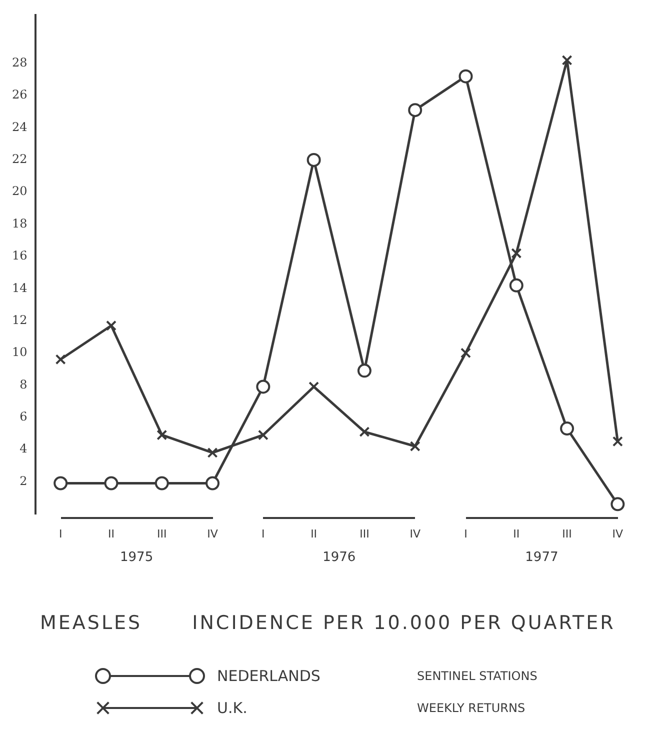 This screenshot has height=749, width=651. I want to click on text: INCIDENCE PER 10.000 PER QUARTER, so click(404, 623).